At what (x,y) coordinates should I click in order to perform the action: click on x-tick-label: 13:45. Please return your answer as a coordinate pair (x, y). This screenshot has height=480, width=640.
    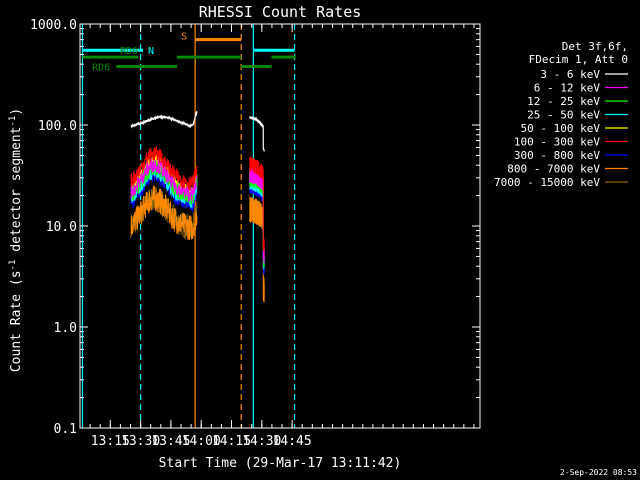
    Looking at the image, I should click on (170, 441).